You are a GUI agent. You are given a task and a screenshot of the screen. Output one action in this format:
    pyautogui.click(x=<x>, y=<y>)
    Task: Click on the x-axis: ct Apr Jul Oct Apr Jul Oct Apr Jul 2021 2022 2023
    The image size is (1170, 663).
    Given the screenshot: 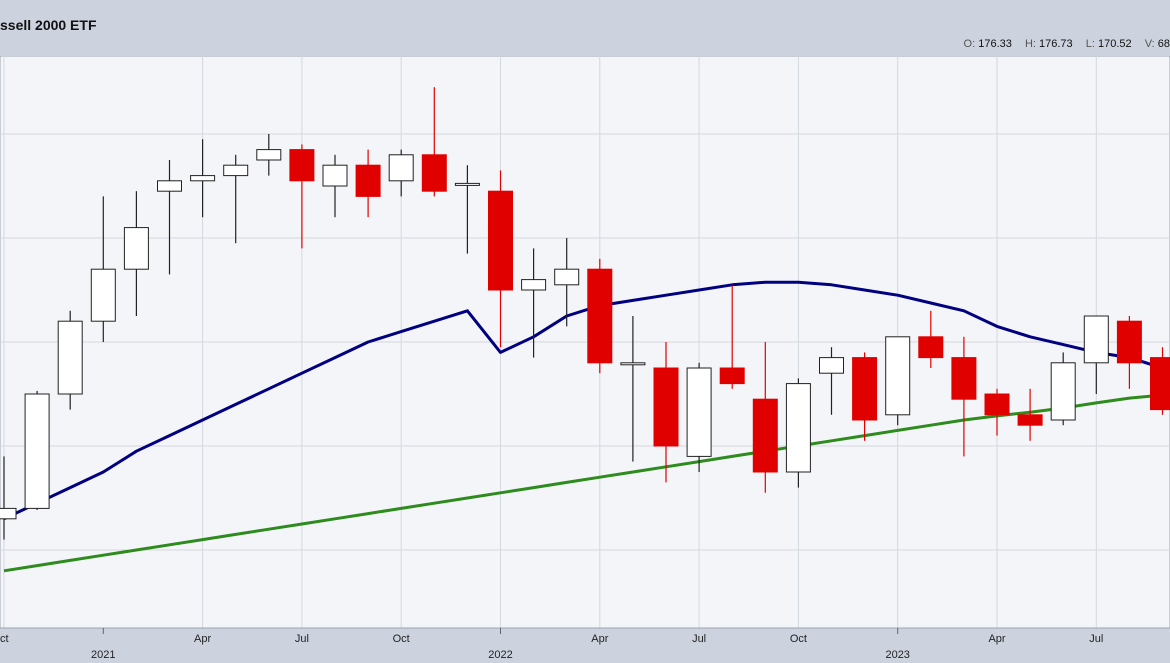 What is the action you would take?
    pyautogui.click(x=585, y=644)
    